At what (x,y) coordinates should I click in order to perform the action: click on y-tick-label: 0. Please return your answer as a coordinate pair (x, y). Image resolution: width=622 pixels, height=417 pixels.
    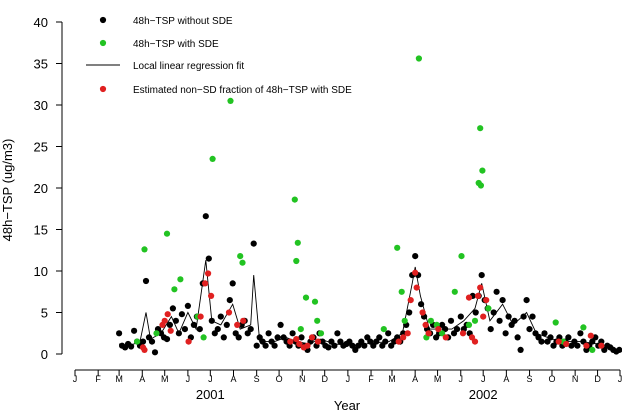
    Looking at the image, I should click on (44, 354).